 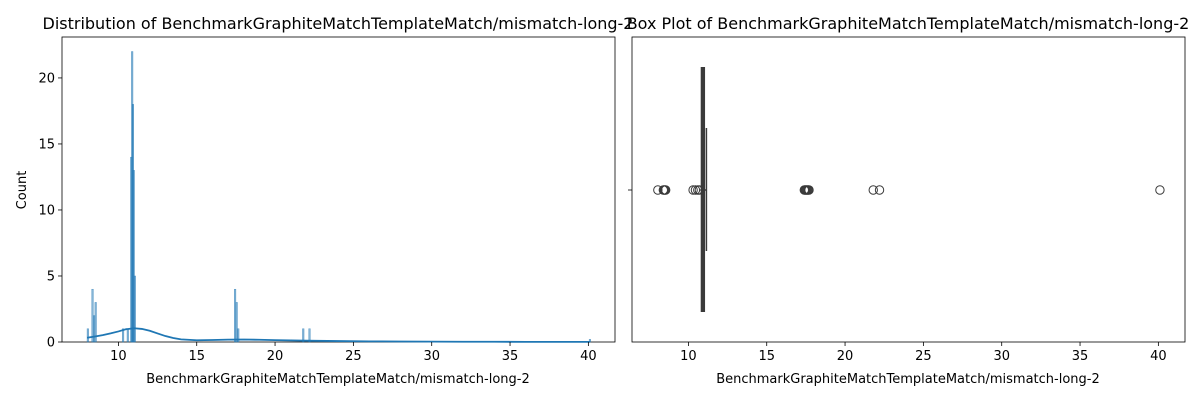 What do you see at coordinates (845, 356) in the screenshot?
I see `boxplot-x-tick-label: 20` at bounding box center [845, 356].